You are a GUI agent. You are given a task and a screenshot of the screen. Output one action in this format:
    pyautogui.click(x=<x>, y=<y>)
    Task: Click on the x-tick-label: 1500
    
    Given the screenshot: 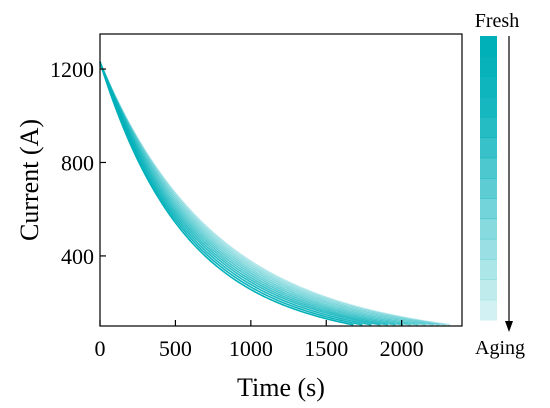 What is the action you would take?
    pyautogui.click(x=326, y=348)
    